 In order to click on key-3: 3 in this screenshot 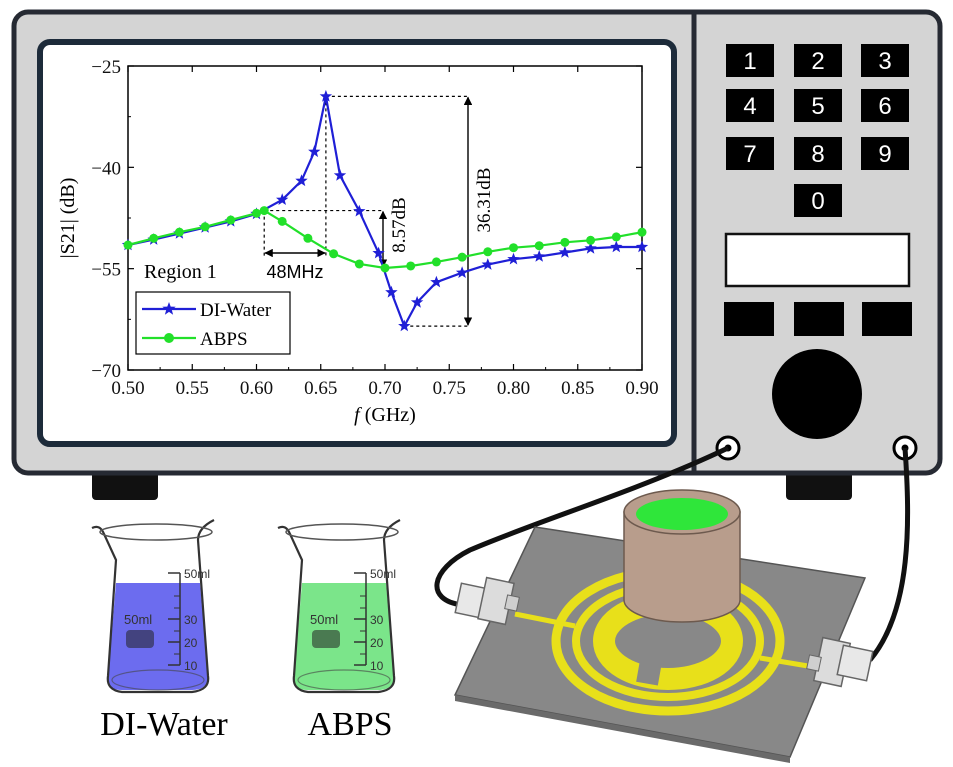, I will do `click(885, 60)`.